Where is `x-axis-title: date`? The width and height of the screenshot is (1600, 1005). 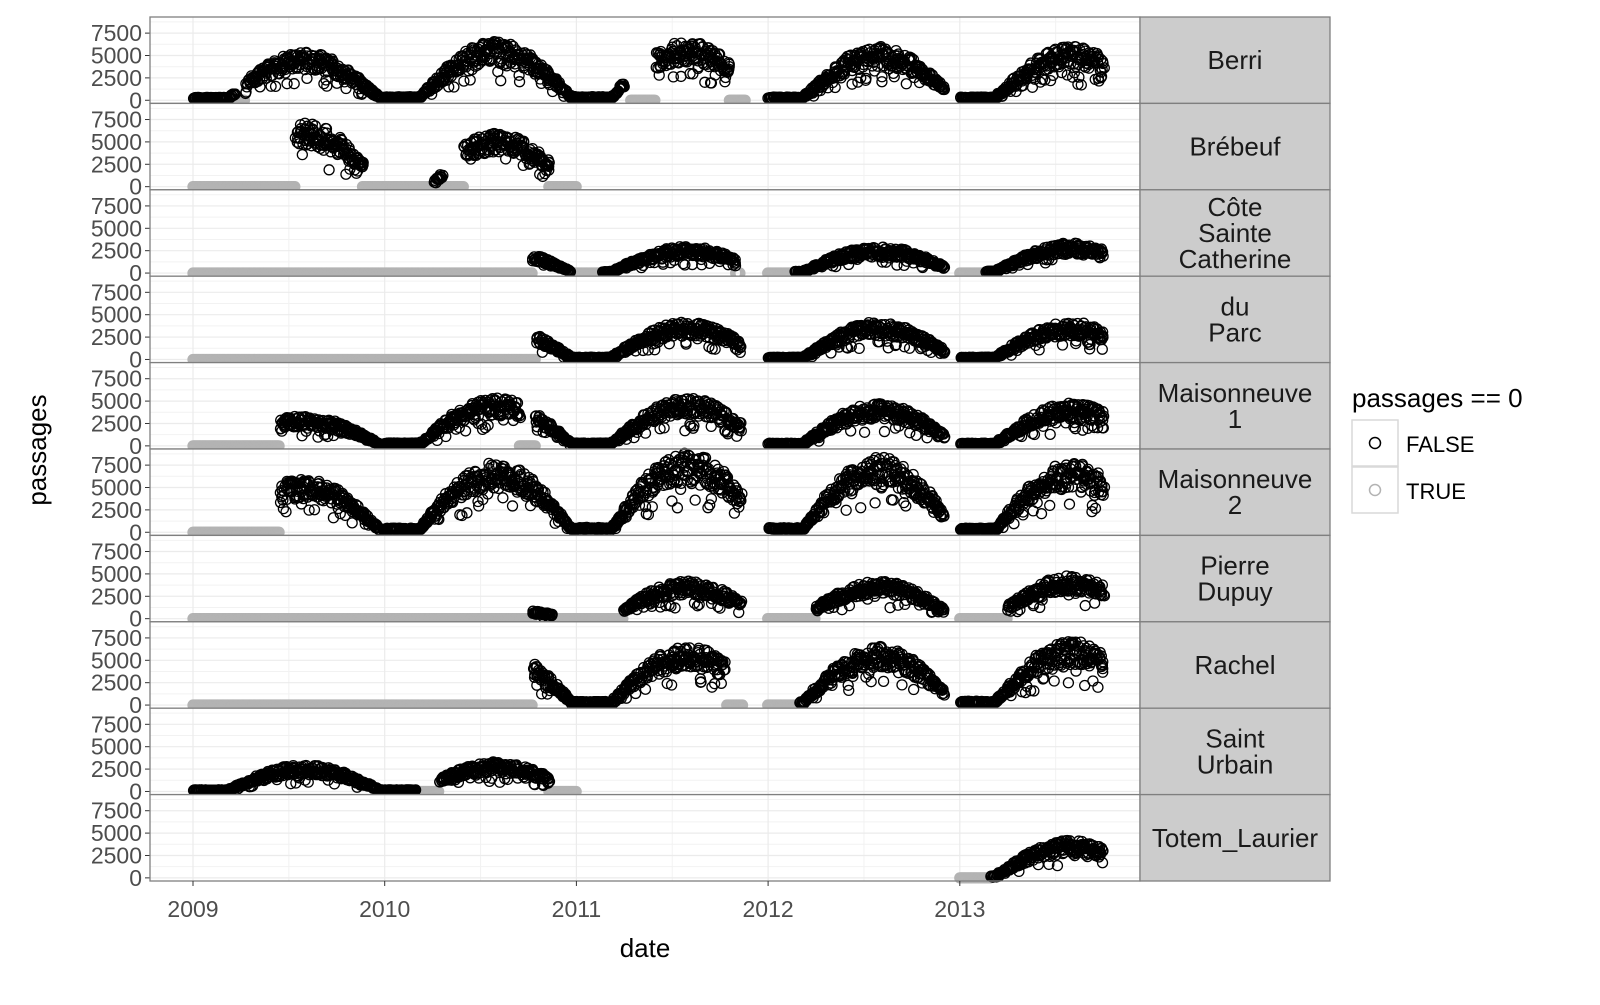
x-axis-title: date is located at coordinates (645, 948).